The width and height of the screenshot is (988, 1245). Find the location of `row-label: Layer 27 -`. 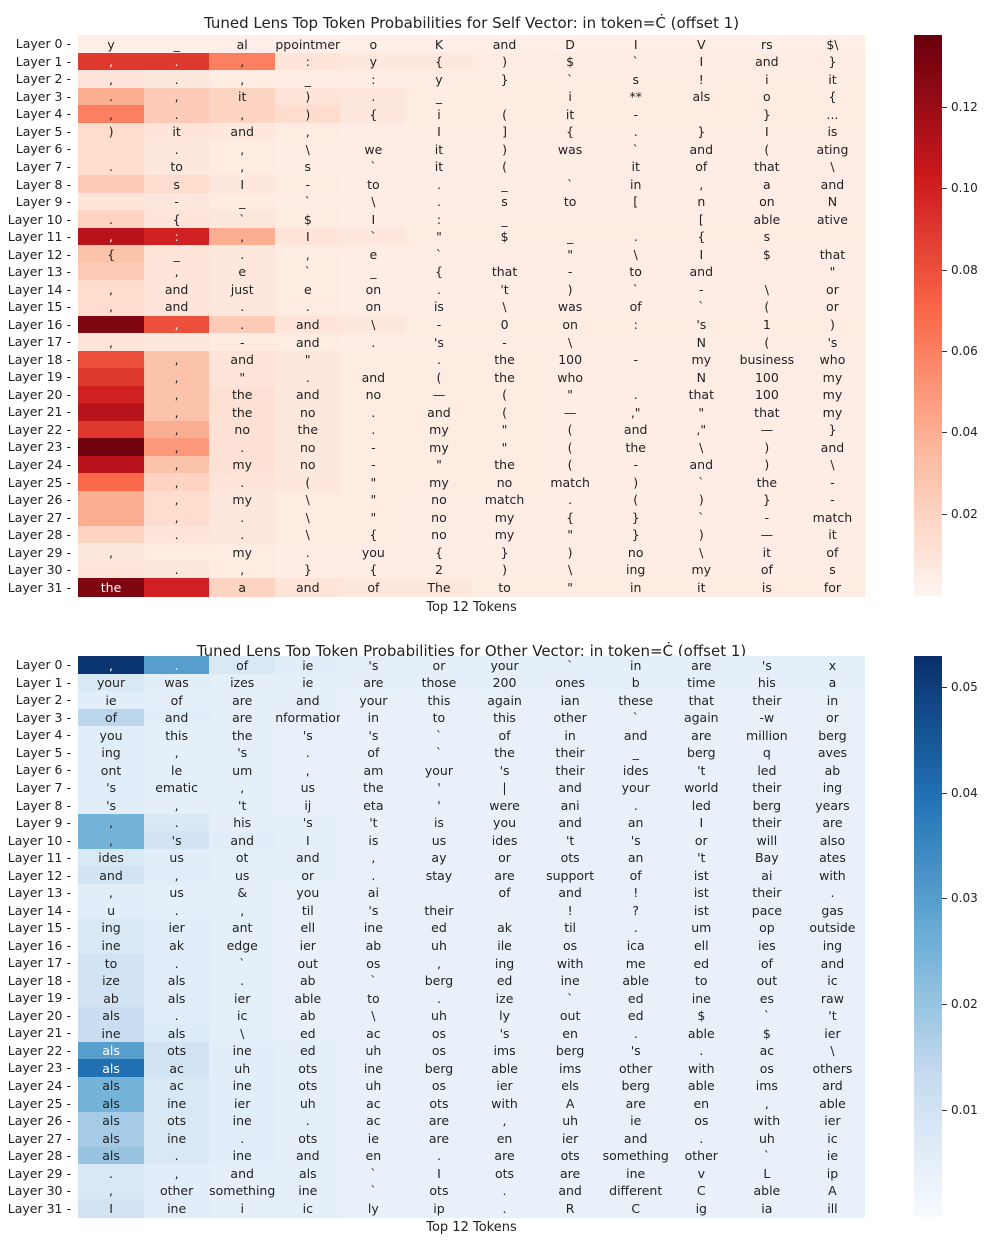

row-label: Layer 27 - is located at coordinates (39, 517).